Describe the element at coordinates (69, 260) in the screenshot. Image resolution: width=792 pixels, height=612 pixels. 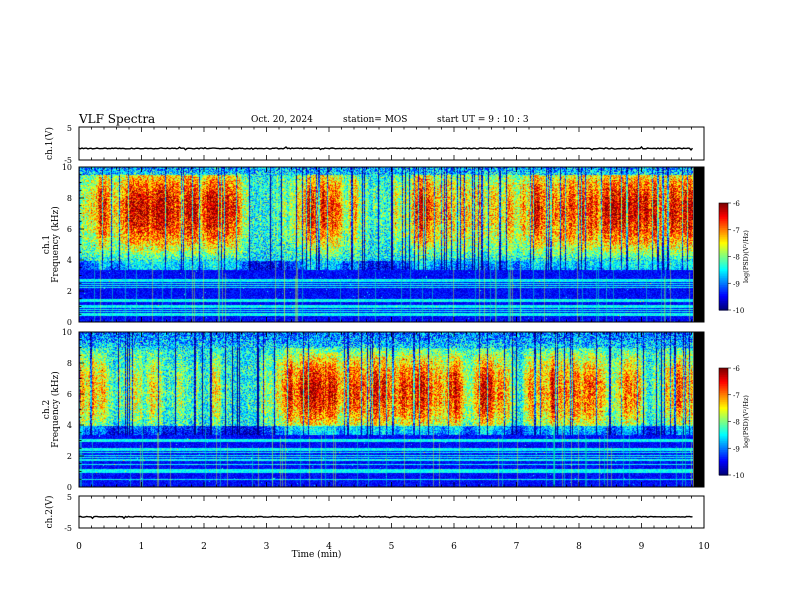
I see `y-tick-label: 4` at that location.